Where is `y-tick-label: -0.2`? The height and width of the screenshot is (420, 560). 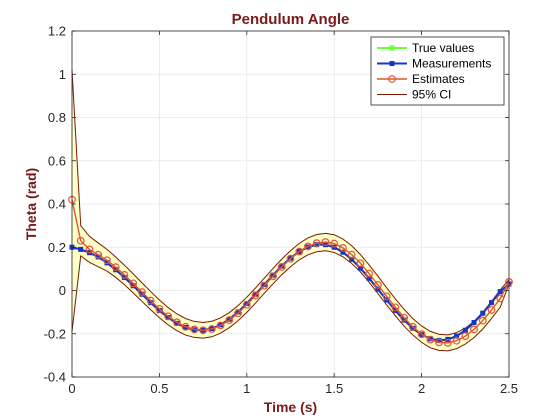 y-tick-label: -0.2 is located at coordinates (55, 333).